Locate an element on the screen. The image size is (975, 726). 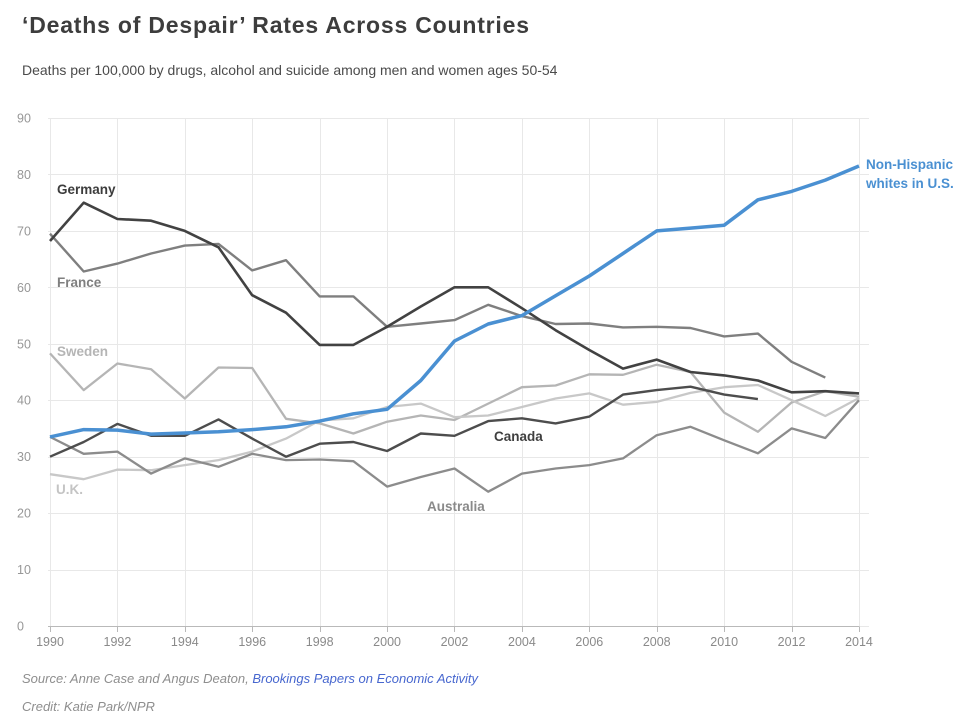
y-tick-label: 90 is located at coordinates (24, 119).